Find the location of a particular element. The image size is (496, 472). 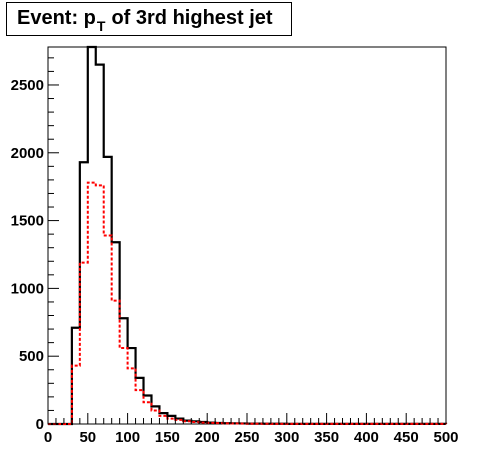

title-suffix: of 3rd highest jet is located at coordinates (192, 18).